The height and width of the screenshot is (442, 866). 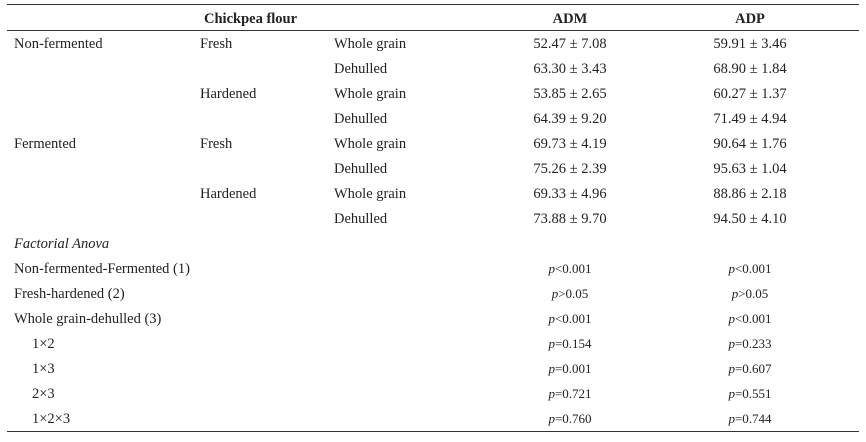 What do you see at coordinates (570, 19) in the screenshot?
I see `header-adm: ADM` at bounding box center [570, 19].